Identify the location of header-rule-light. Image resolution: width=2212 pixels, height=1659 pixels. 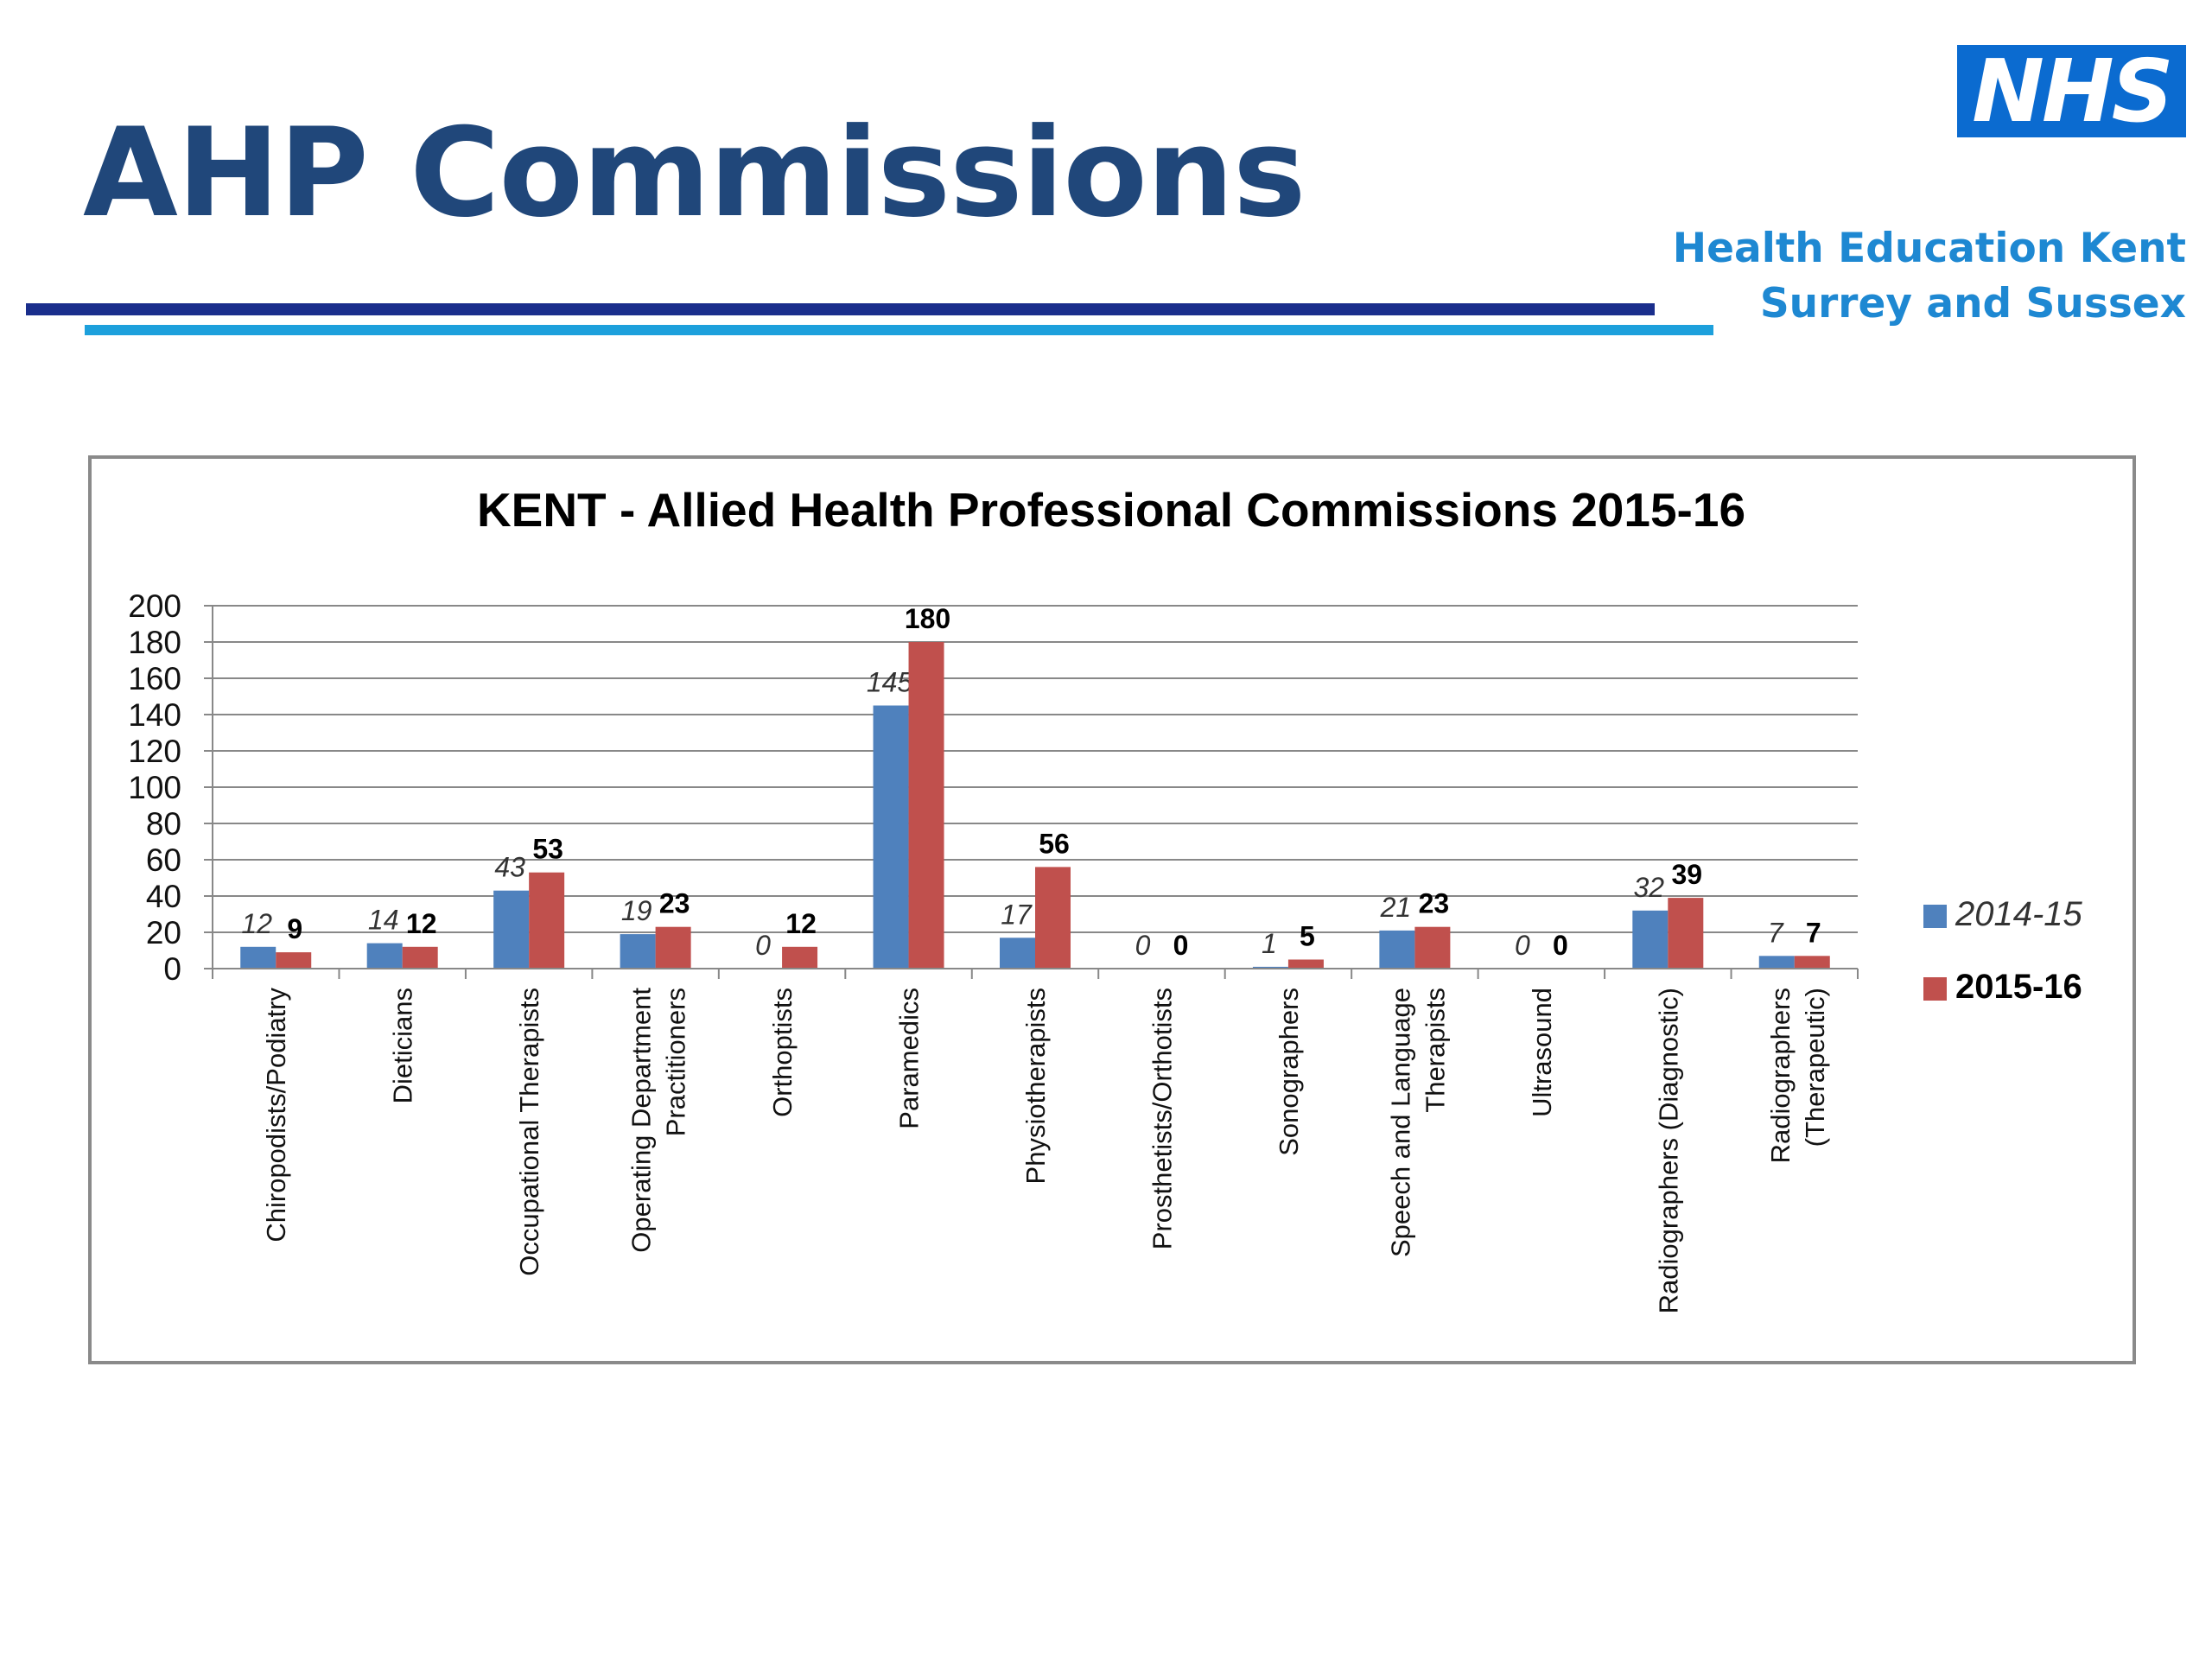
(899, 330).